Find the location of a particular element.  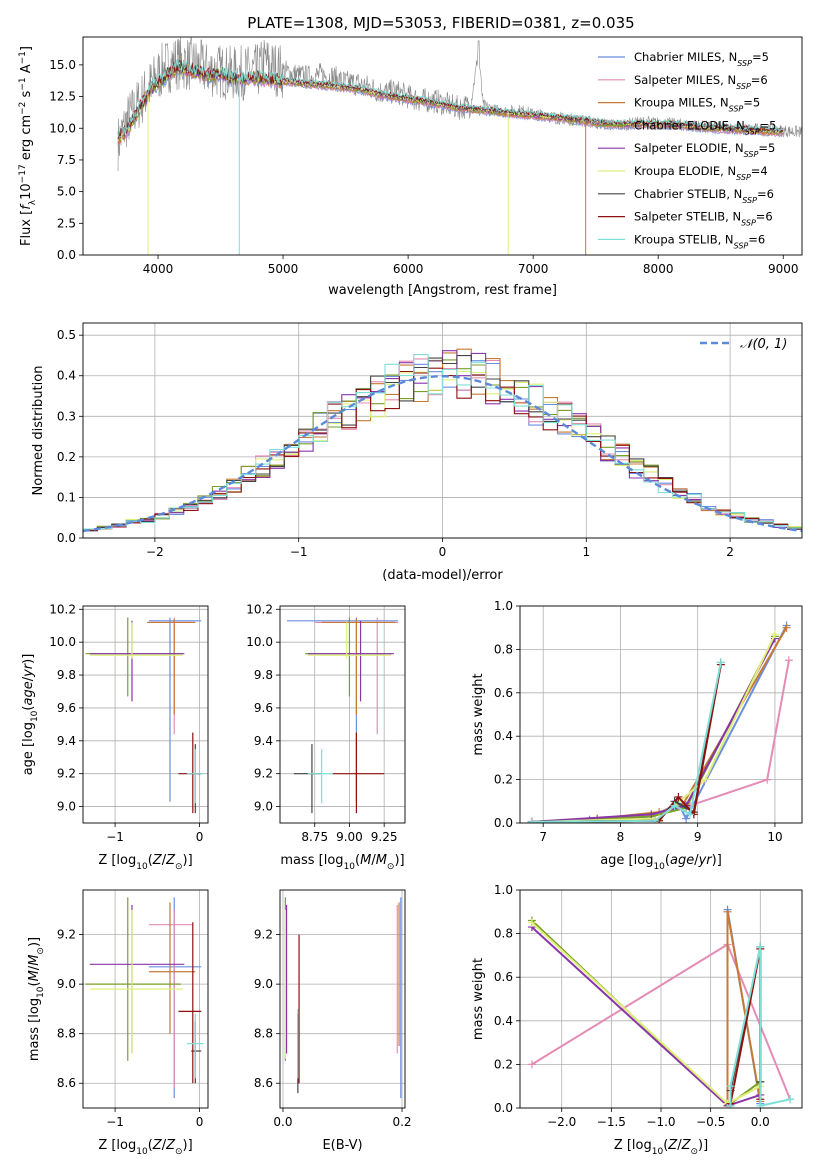

gaussian-curve is located at coordinates (442, 453).